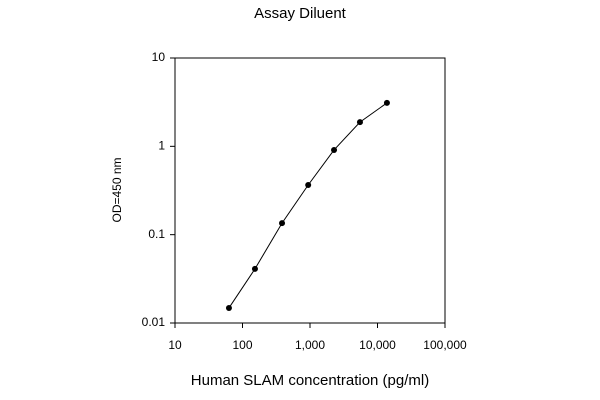 The image size is (600, 400). I want to click on x-tick-label: 100,000, so click(445, 345).